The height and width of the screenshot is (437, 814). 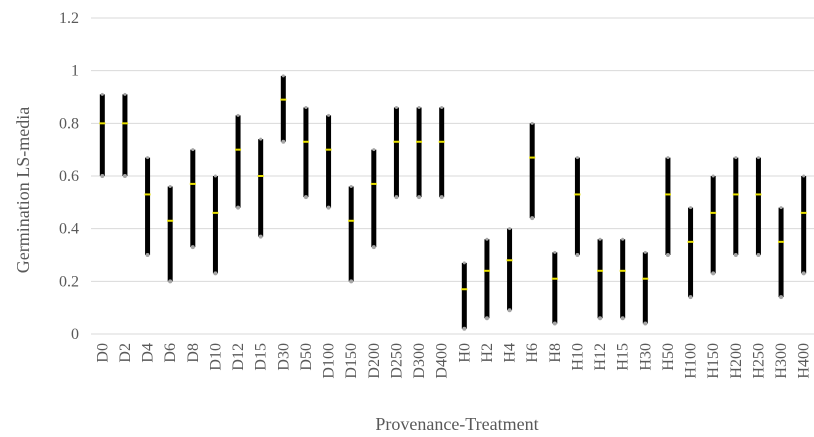 What do you see at coordinates (351, 361) in the screenshot?
I see `x-tick-label: D150` at bounding box center [351, 361].